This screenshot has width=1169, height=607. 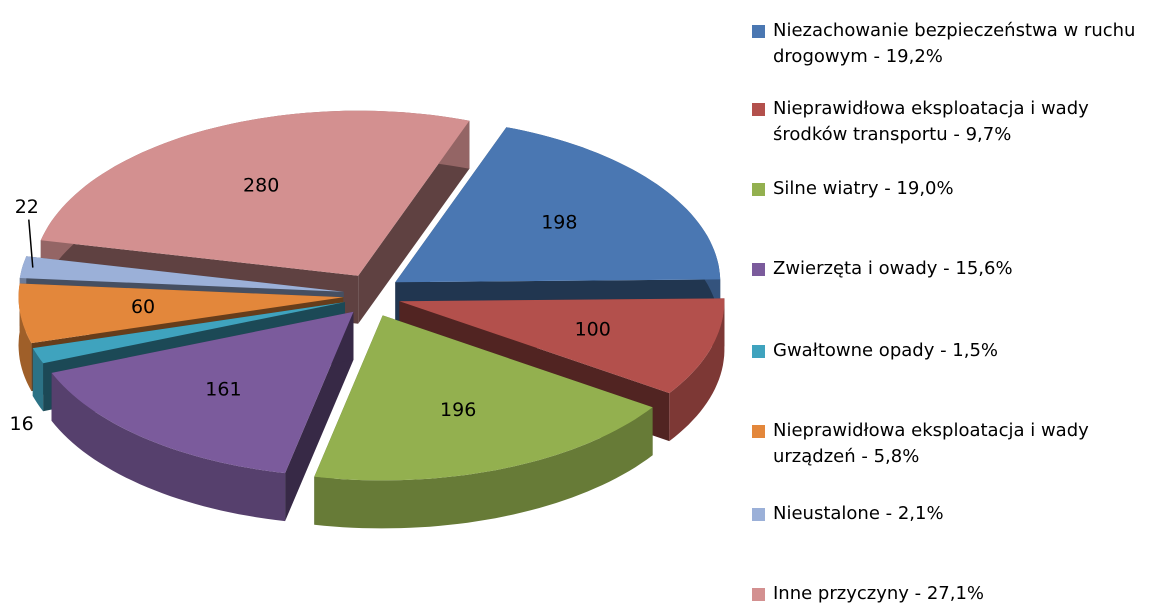 I want to click on legend-label: Gwałtowne opady - 1,5%, so click(x=886, y=350).